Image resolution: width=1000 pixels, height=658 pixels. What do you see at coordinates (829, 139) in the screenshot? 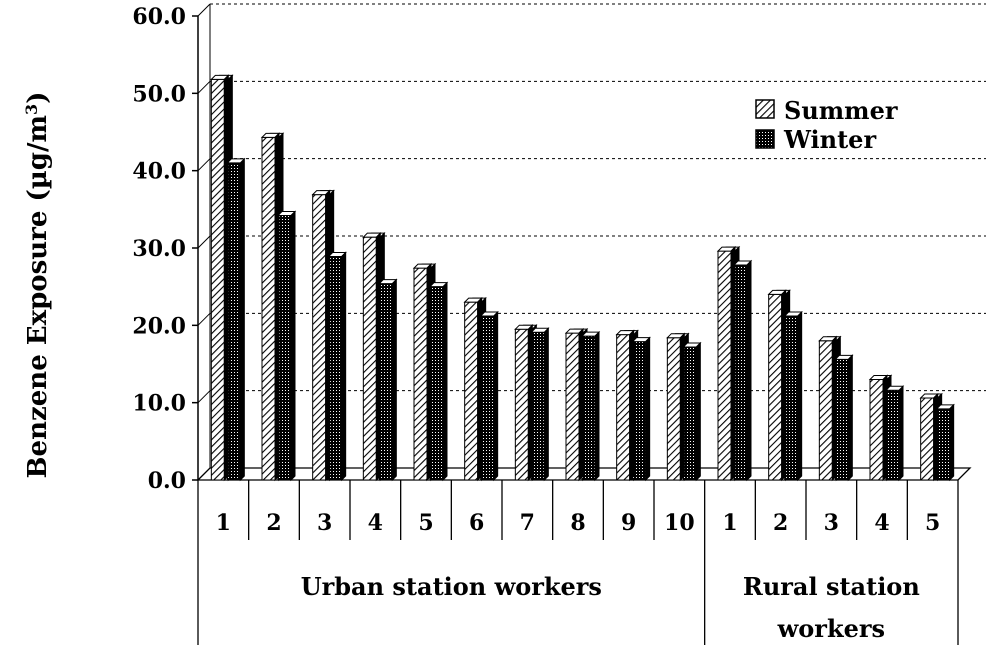
I see `legend-label-winter: Winter` at bounding box center [829, 139].